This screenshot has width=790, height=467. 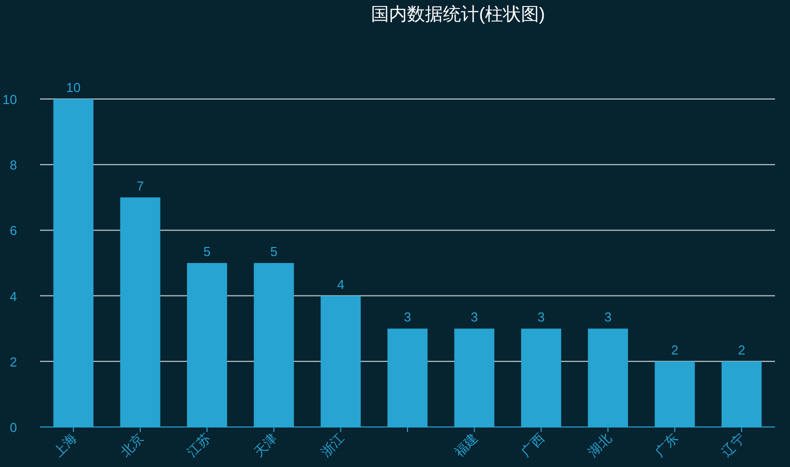 What do you see at coordinates (533, 445) in the screenshot?
I see `x-tick-label: 广西` at bounding box center [533, 445].